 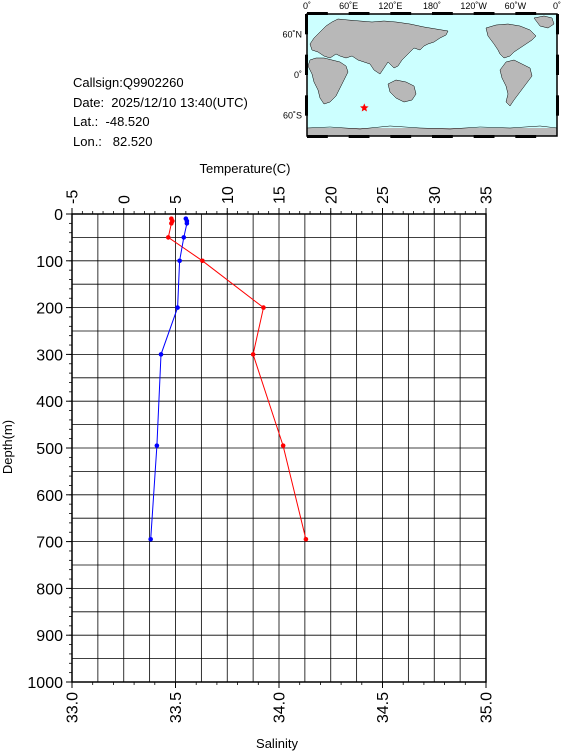 What do you see at coordinates (49, 262) in the screenshot?
I see `depth-tick-label: 100` at bounding box center [49, 262].